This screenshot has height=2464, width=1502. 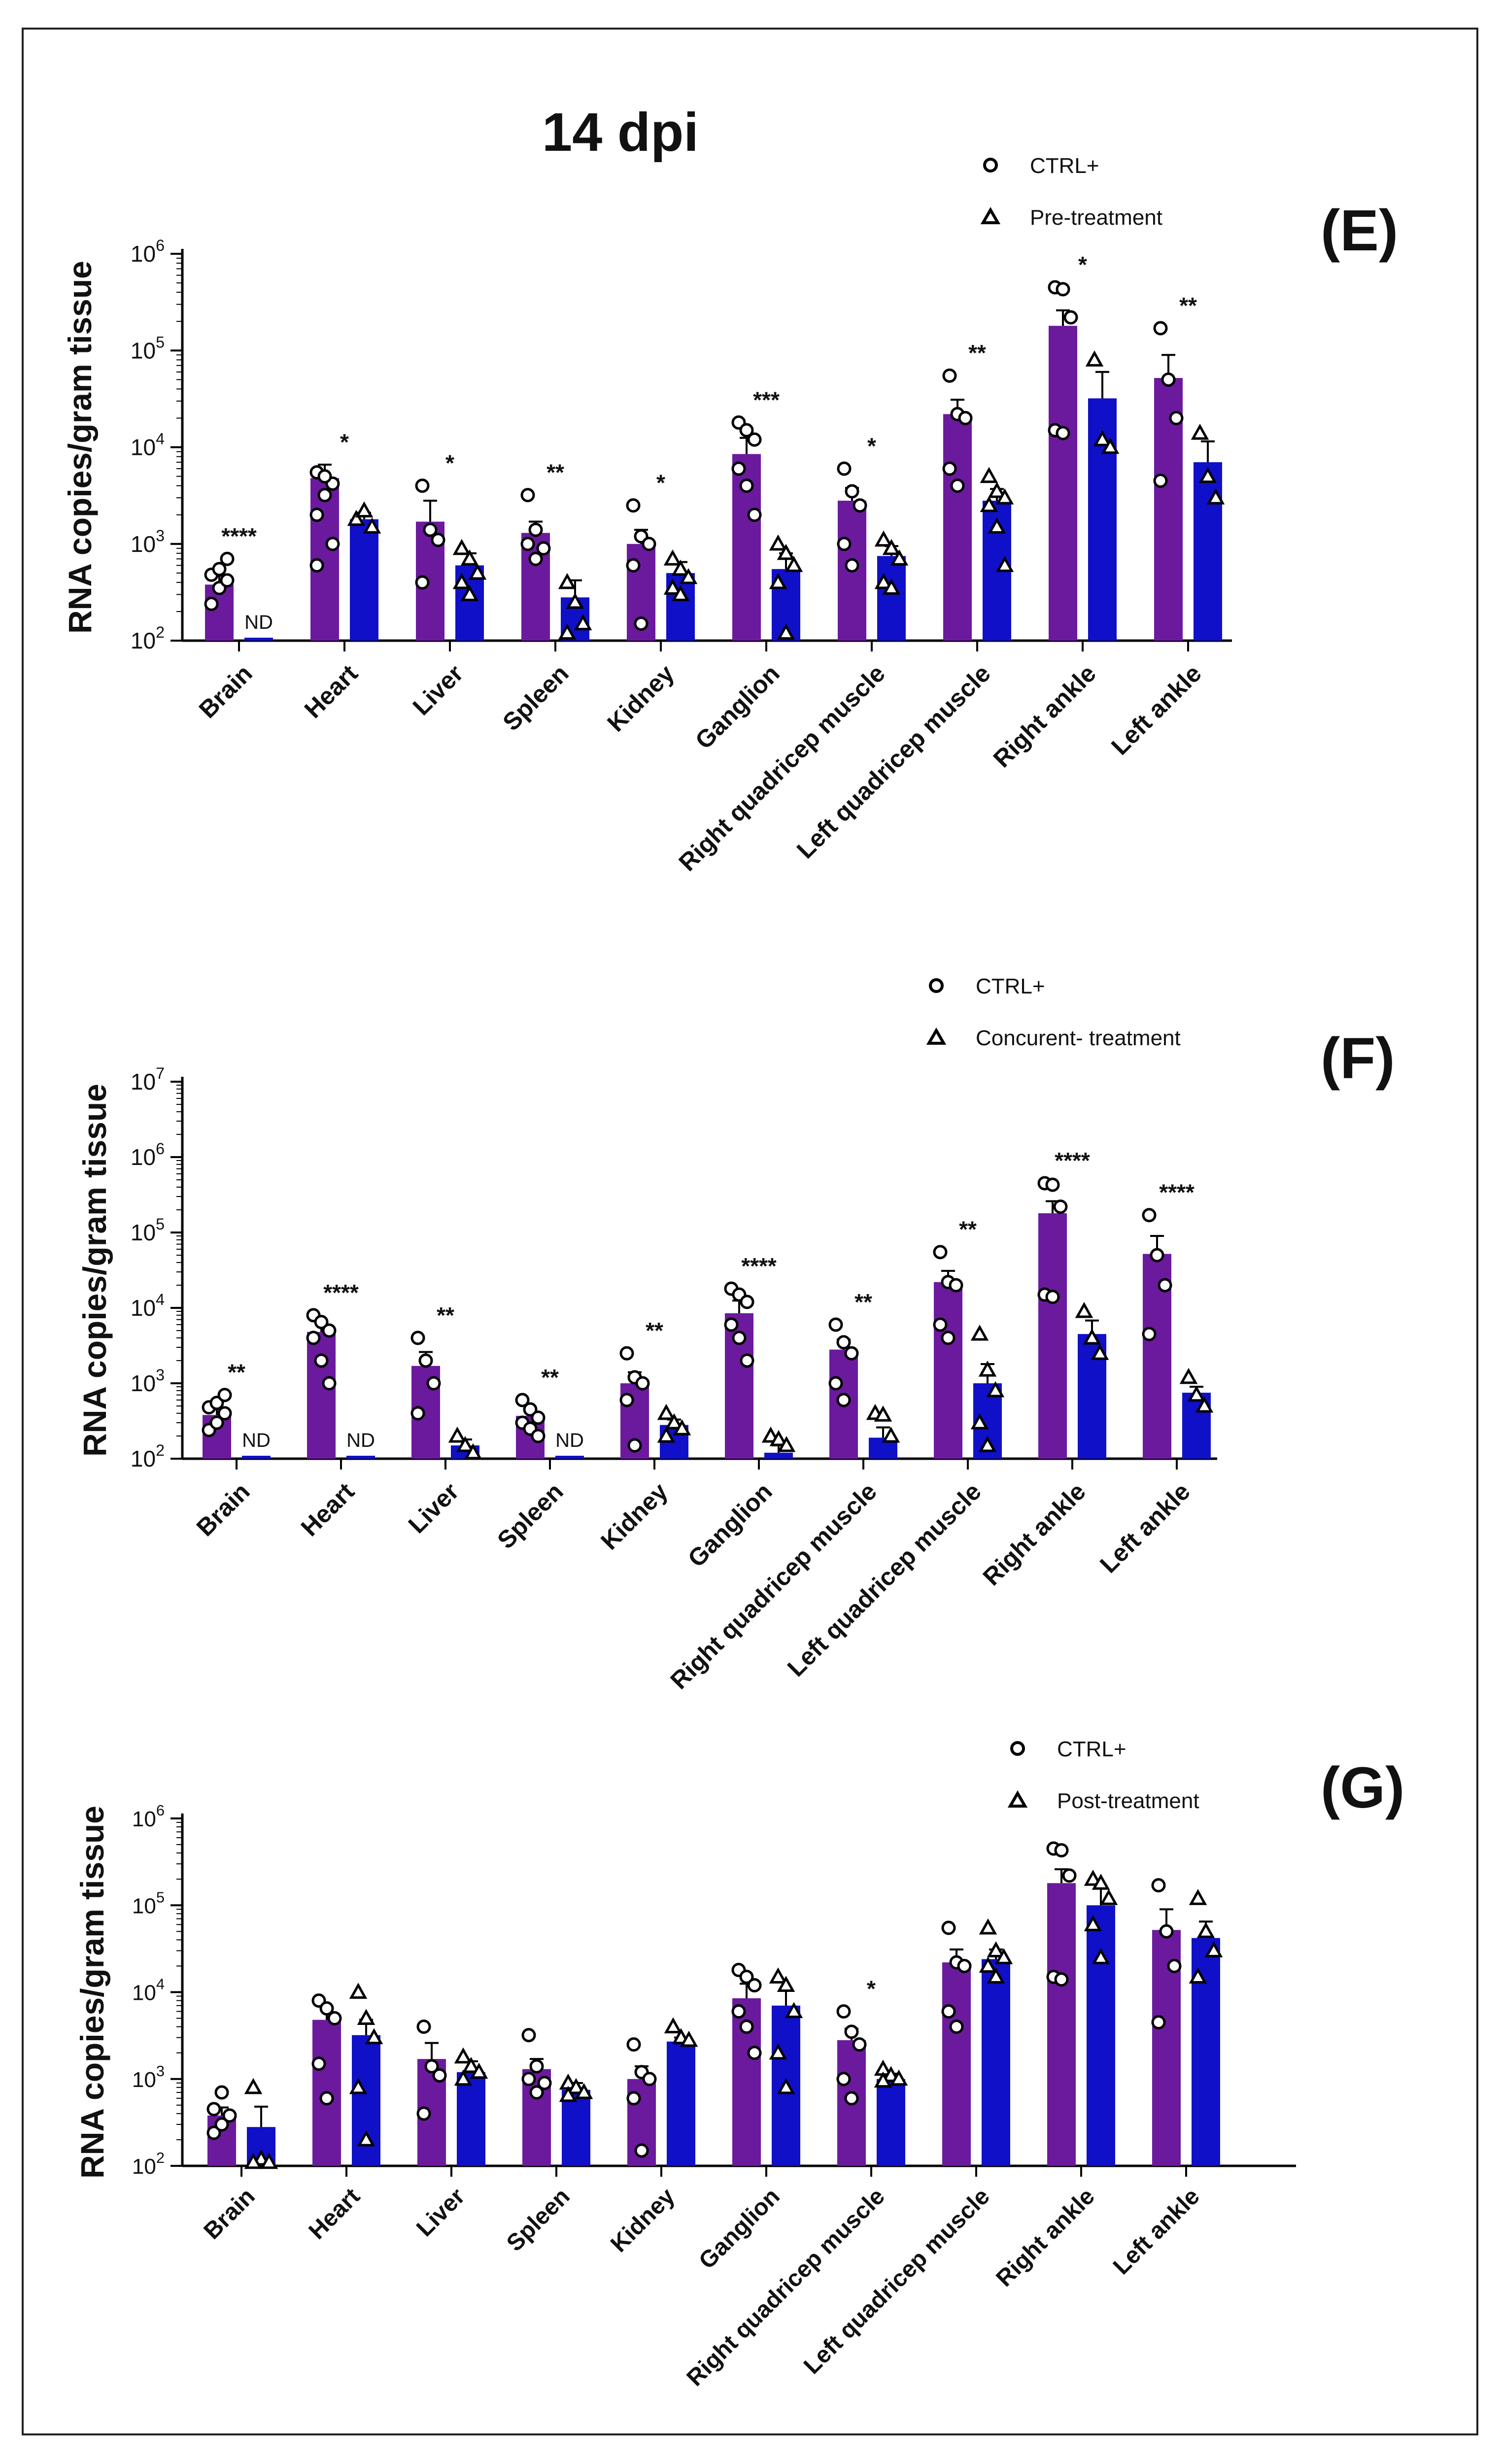 I want to click on panel-label-e: (E), so click(x=1360, y=230).